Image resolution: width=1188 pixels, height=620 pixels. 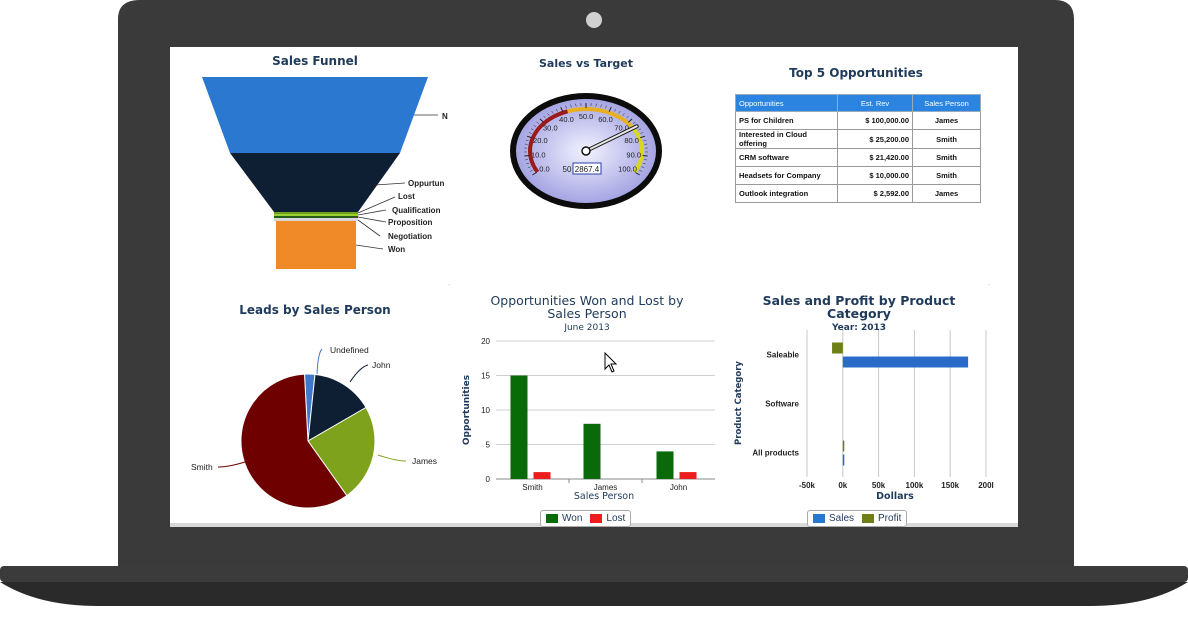 I want to click on legend-lost-swatch, so click(x=596, y=518).